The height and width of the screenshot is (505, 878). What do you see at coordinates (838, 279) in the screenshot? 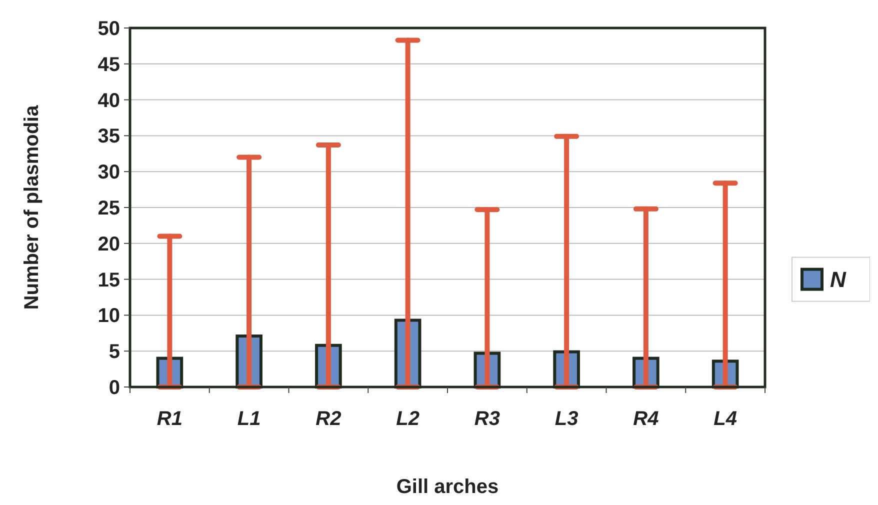
I see `legend-label: N` at bounding box center [838, 279].